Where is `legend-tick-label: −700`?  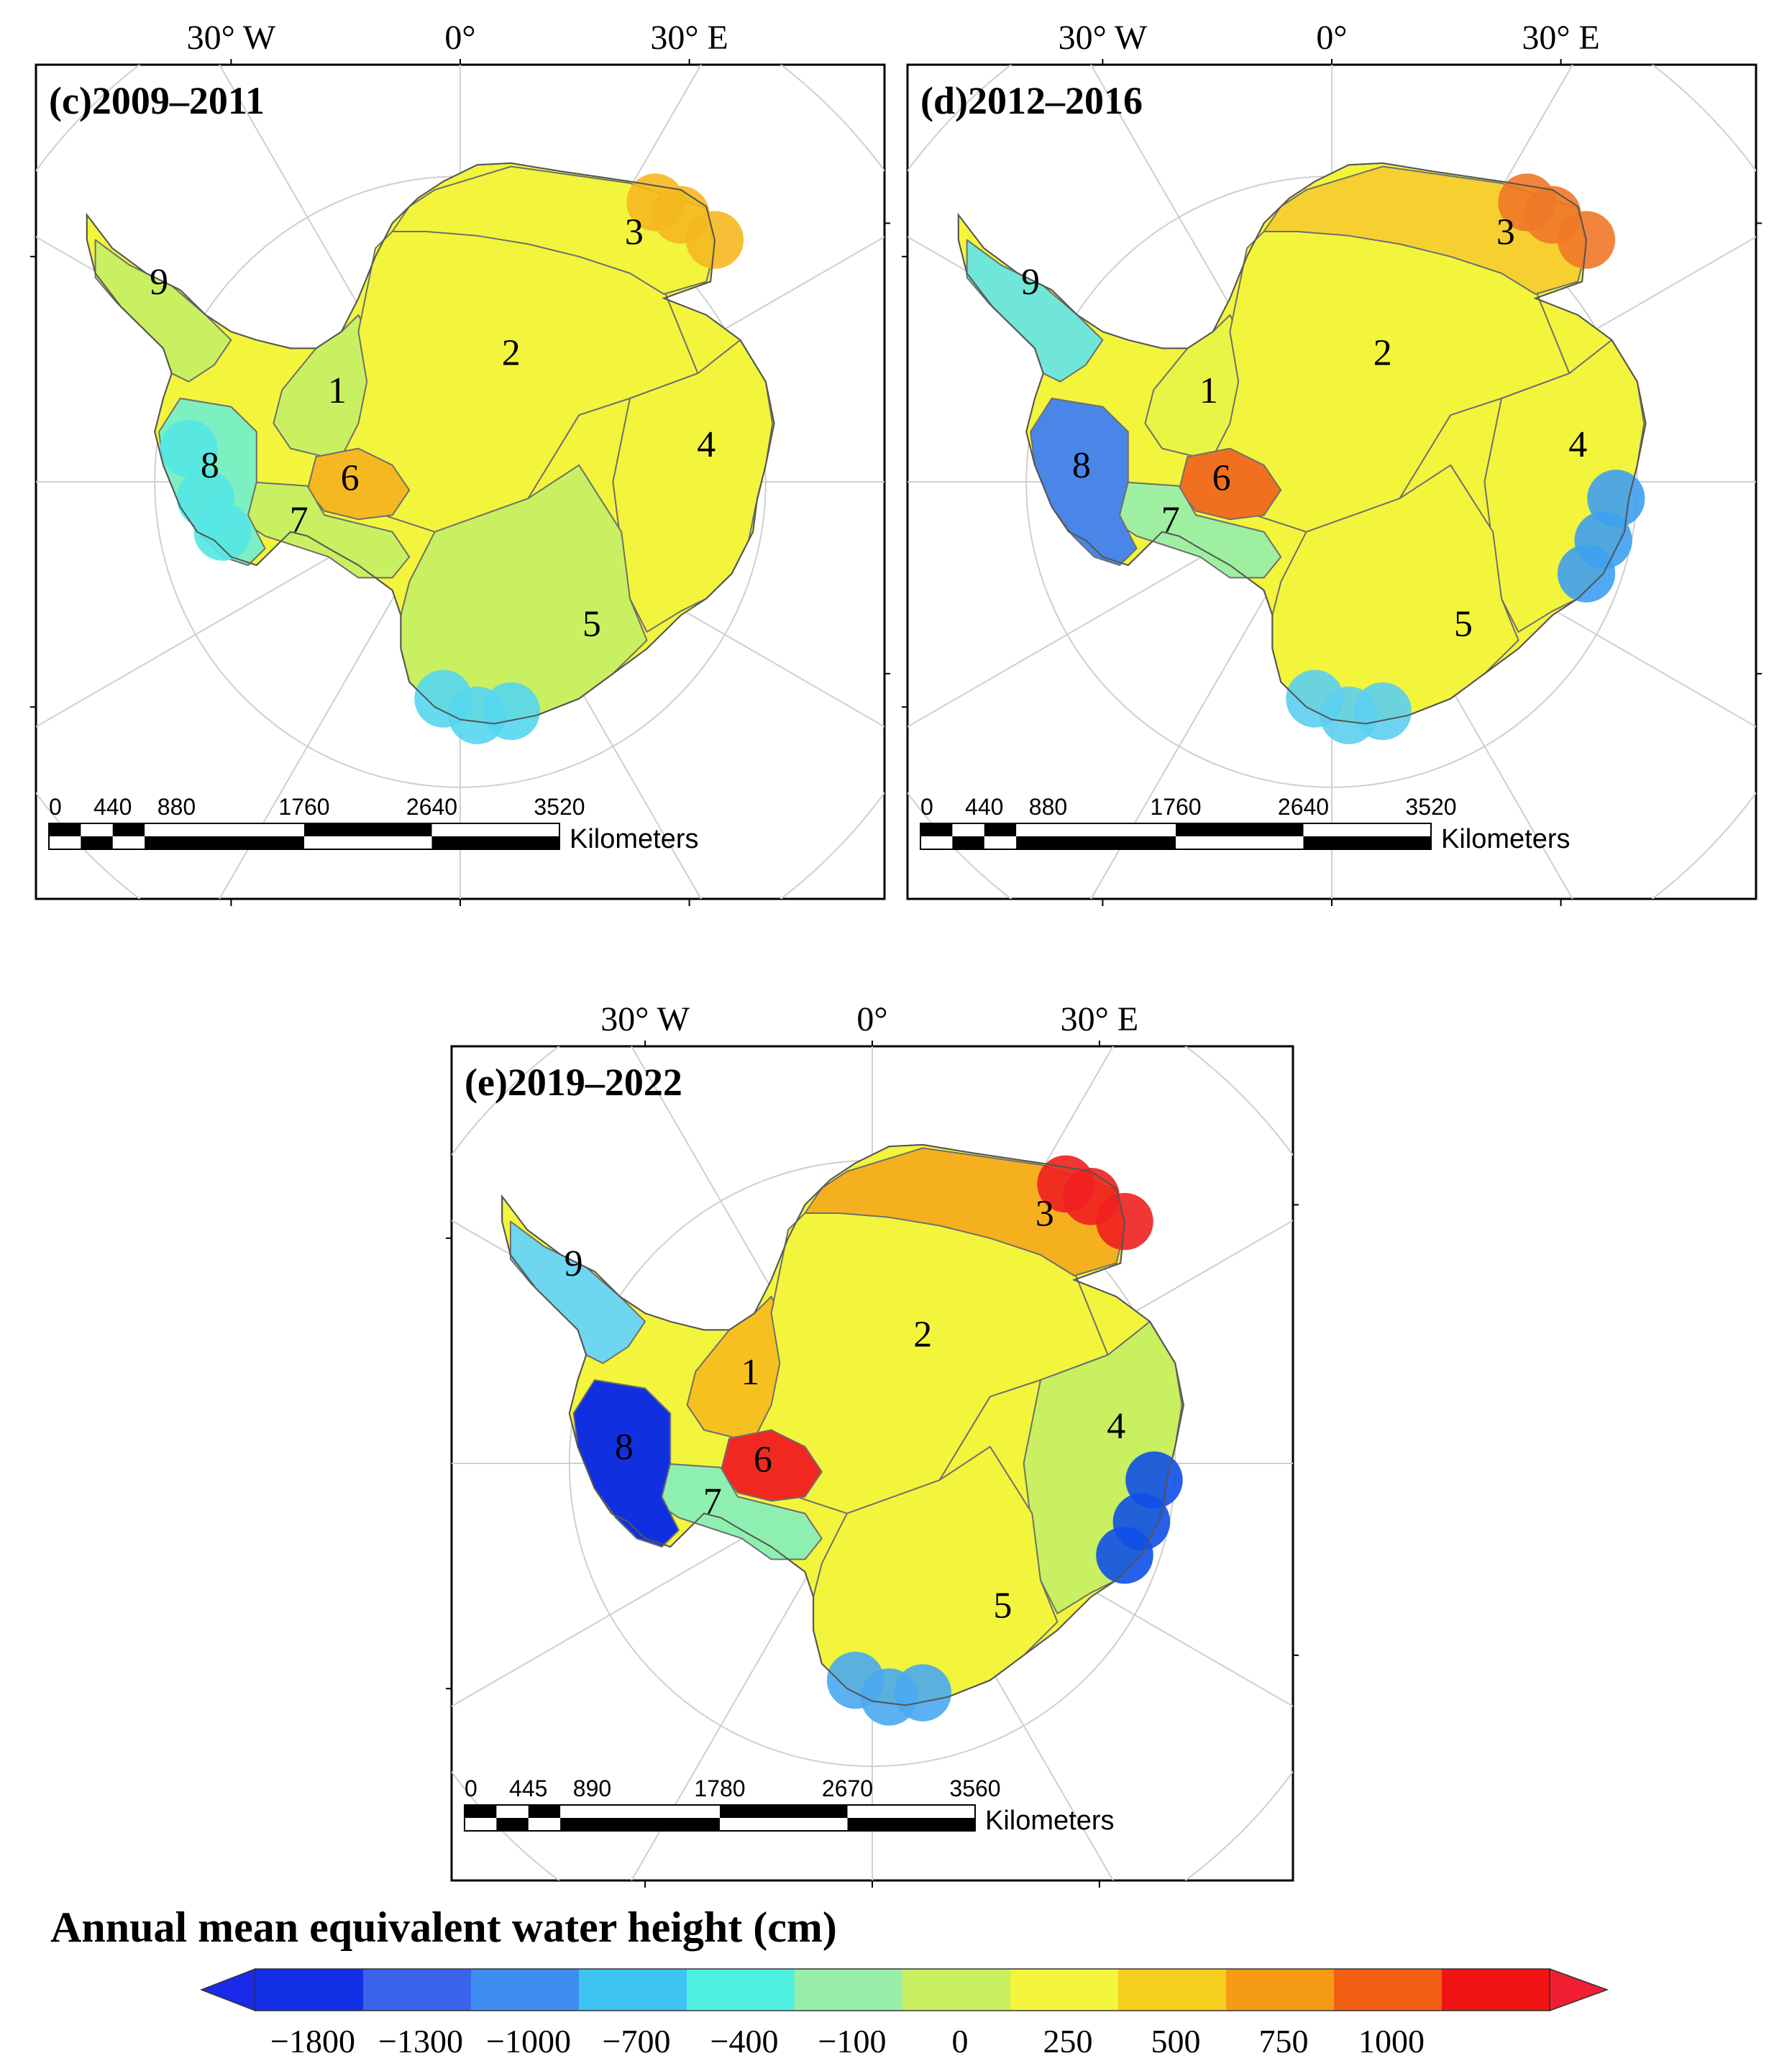
legend-tick-label: −700 is located at coordinates (637, 2042).